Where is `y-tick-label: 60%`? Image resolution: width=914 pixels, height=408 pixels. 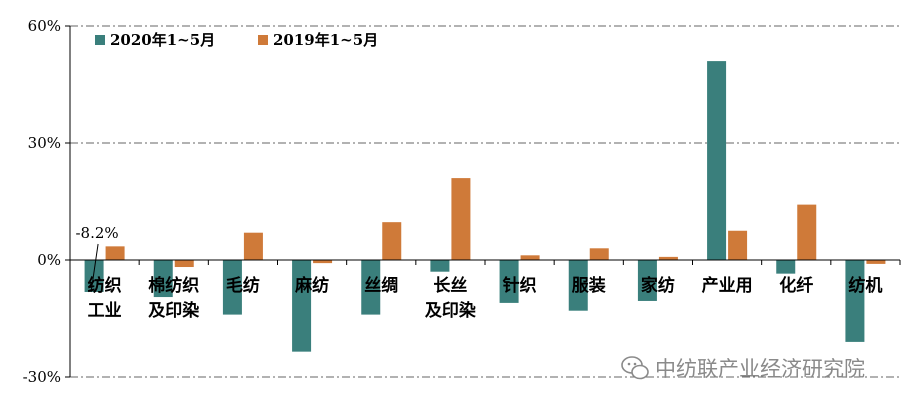 y-tick-label: 60% is located at coordinates (44, 26).